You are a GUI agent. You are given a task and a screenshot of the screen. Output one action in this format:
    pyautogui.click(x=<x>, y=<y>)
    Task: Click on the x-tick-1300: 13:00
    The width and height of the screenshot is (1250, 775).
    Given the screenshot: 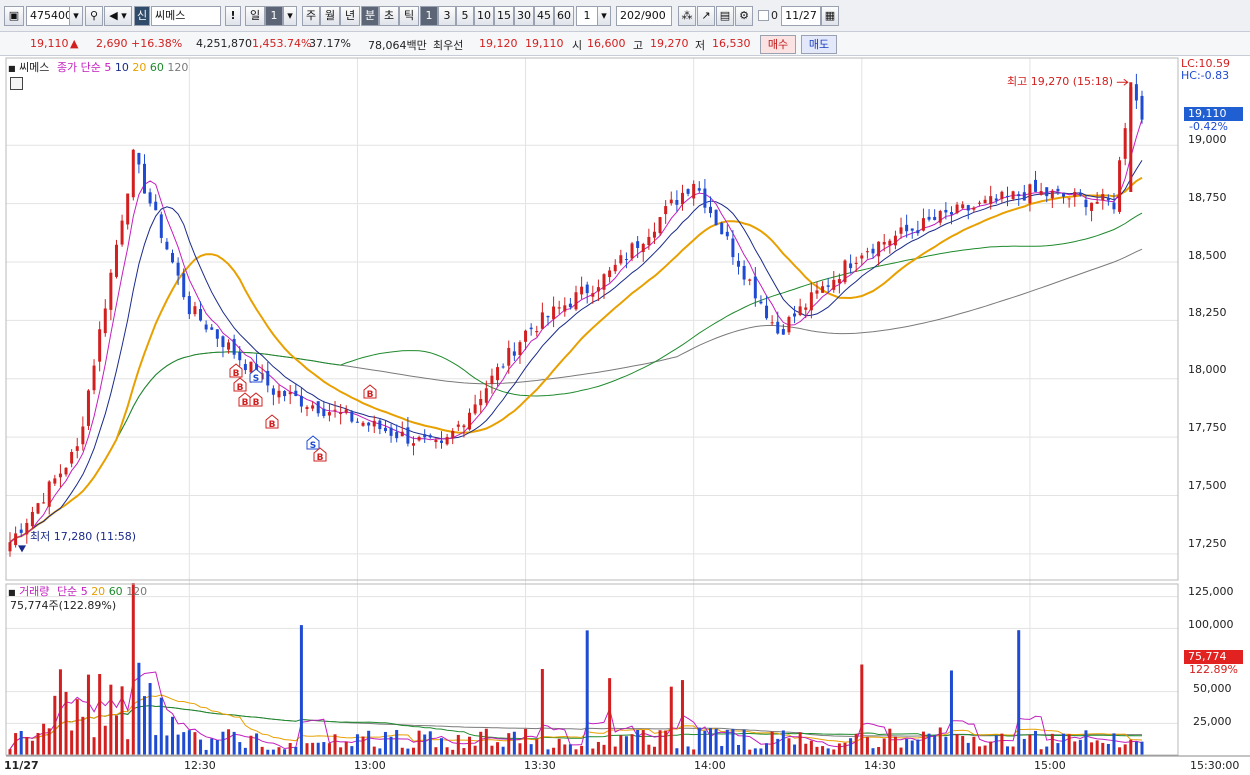 What is the action you would take?
    pyautogui.click(x=370, y=765)
    